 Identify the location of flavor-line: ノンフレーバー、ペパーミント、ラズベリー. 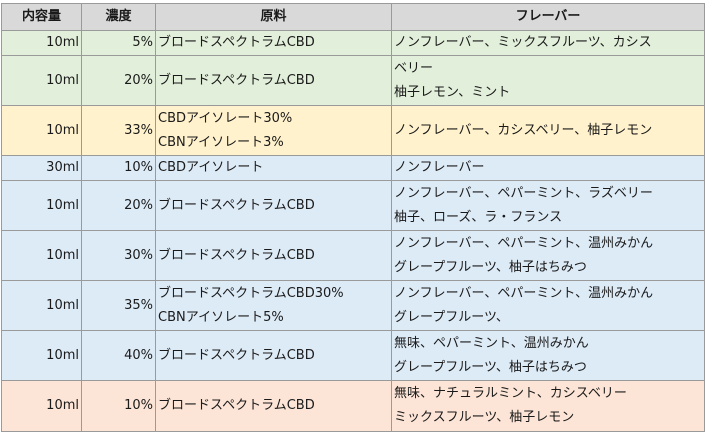
(523, 193).